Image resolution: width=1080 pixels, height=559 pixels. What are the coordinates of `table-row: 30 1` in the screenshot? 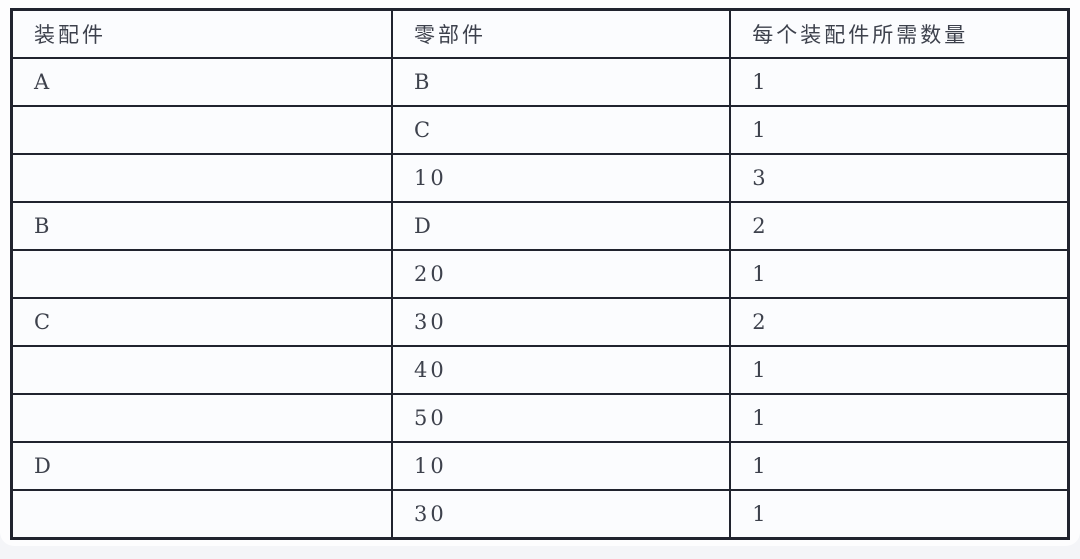 It's located at (540, 514).